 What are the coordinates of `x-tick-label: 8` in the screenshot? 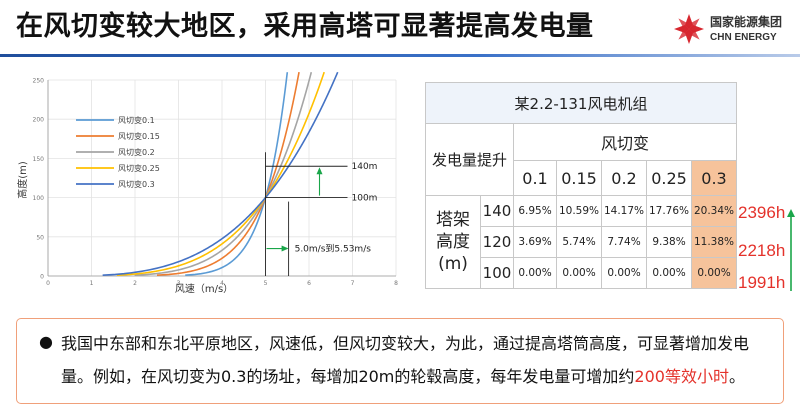 It's located at (396, 283).